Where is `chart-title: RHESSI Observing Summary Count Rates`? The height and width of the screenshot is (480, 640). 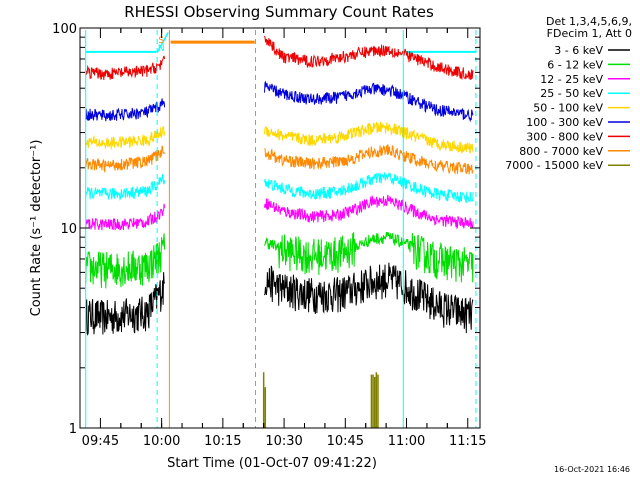
chart-title: RHESSI Observing Summary Count Rates is located at coordinates (279, 12).